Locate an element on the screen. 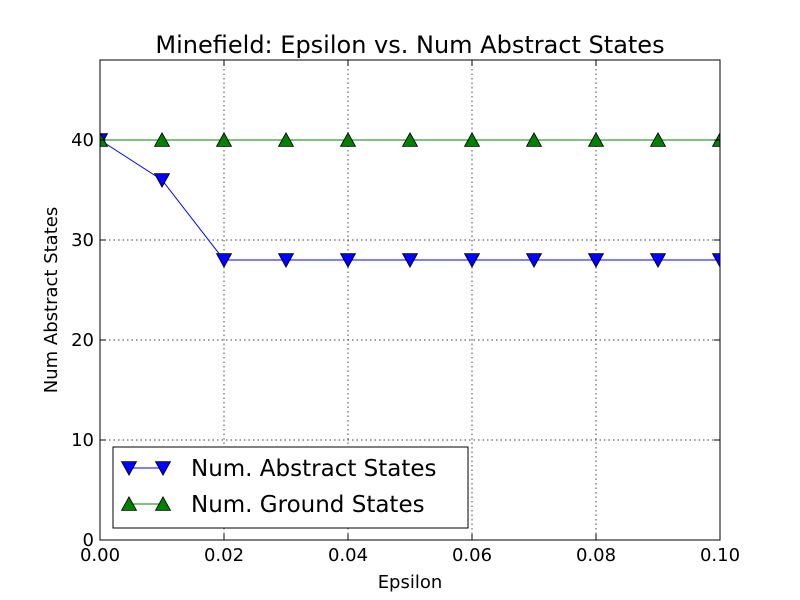  x-axis-label: Epsilon is located at coordinates (410, 582).